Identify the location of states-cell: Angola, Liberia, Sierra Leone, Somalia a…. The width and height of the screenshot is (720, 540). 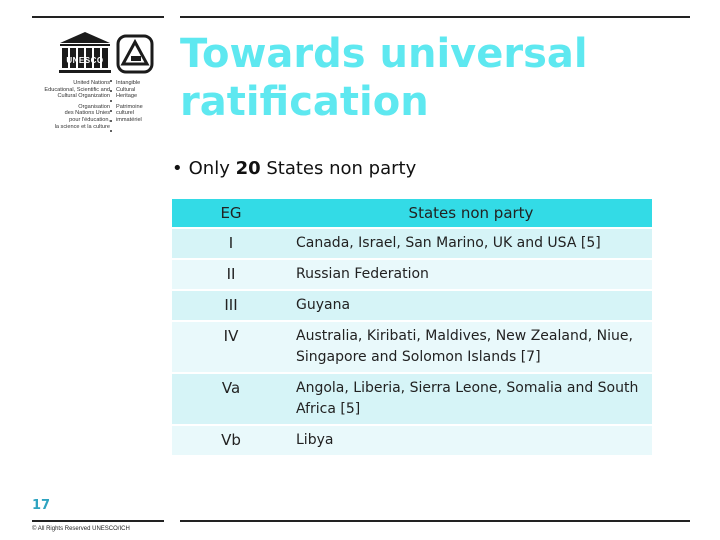
(471, 399).